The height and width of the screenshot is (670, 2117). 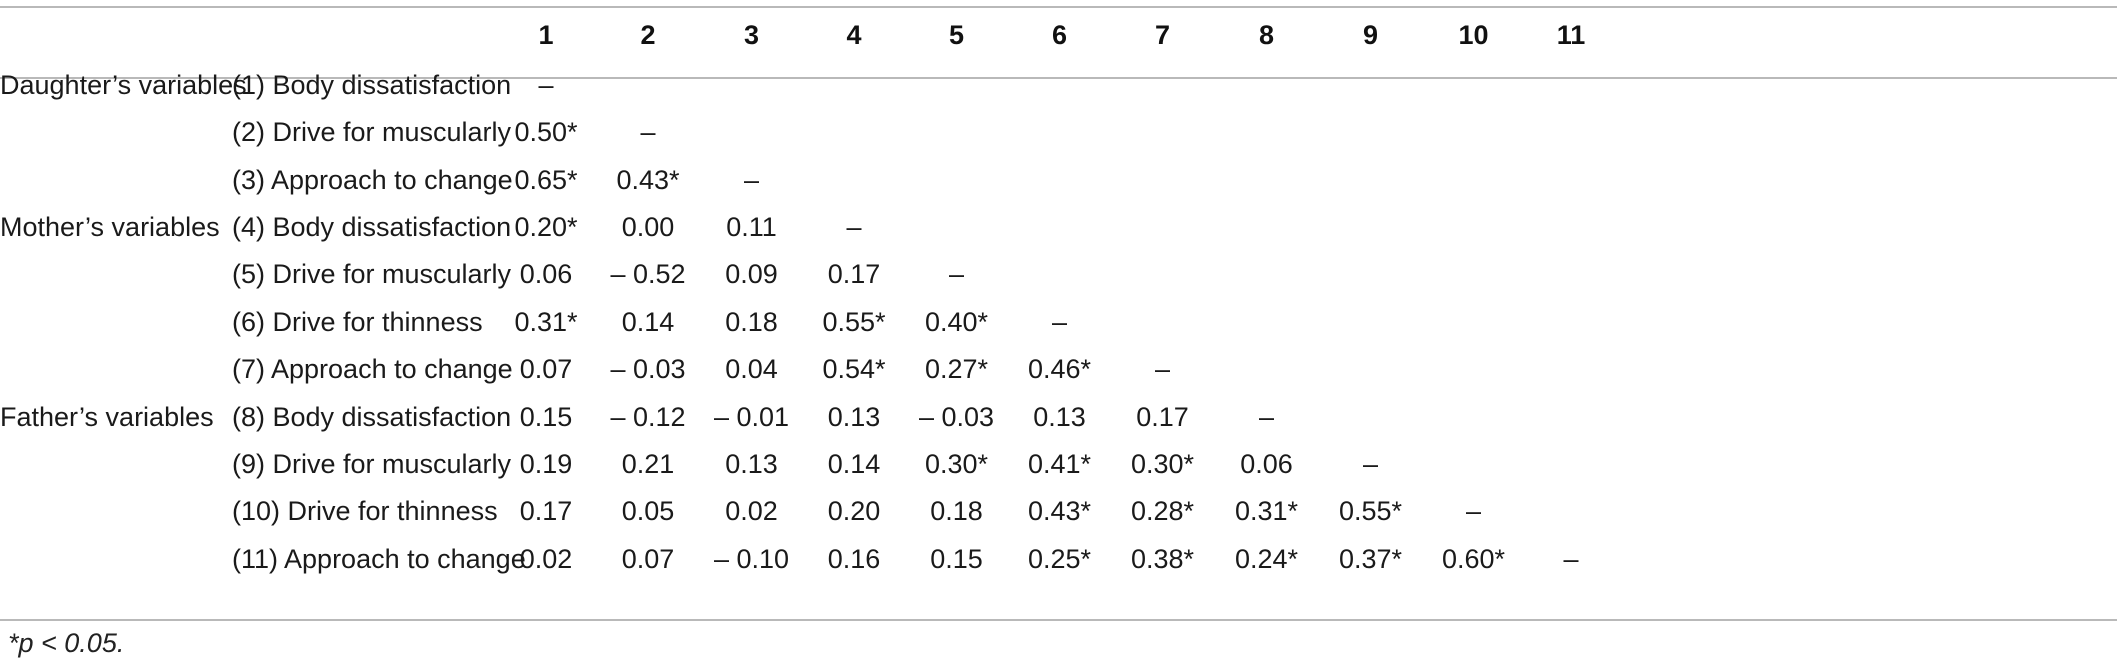 I want to click on row-variable-label: (6) Drive for thinness, so click(x=357, y=321).